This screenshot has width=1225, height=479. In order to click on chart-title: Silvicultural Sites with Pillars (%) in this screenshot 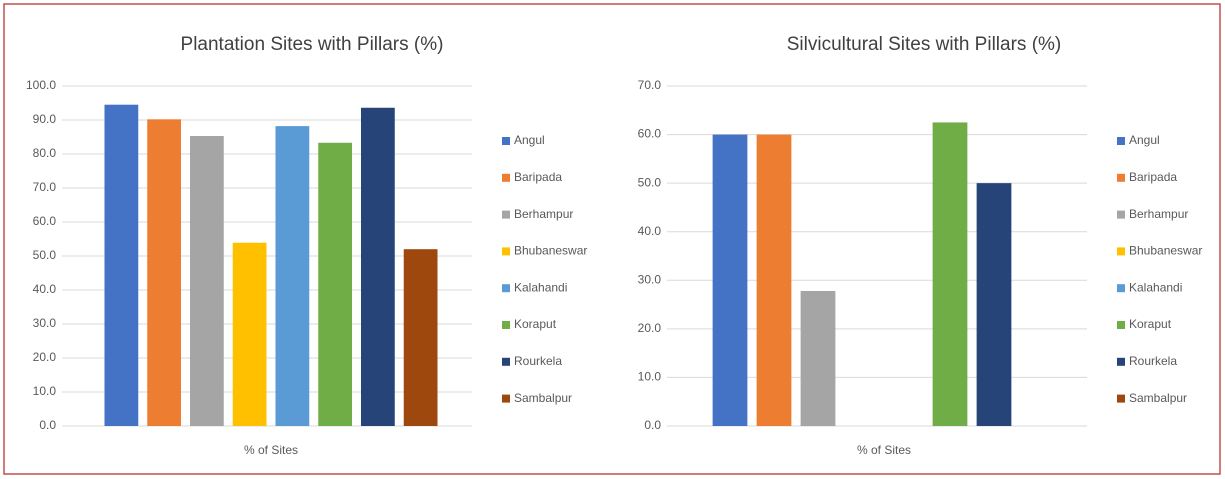, I will do `click(924, 44)`.